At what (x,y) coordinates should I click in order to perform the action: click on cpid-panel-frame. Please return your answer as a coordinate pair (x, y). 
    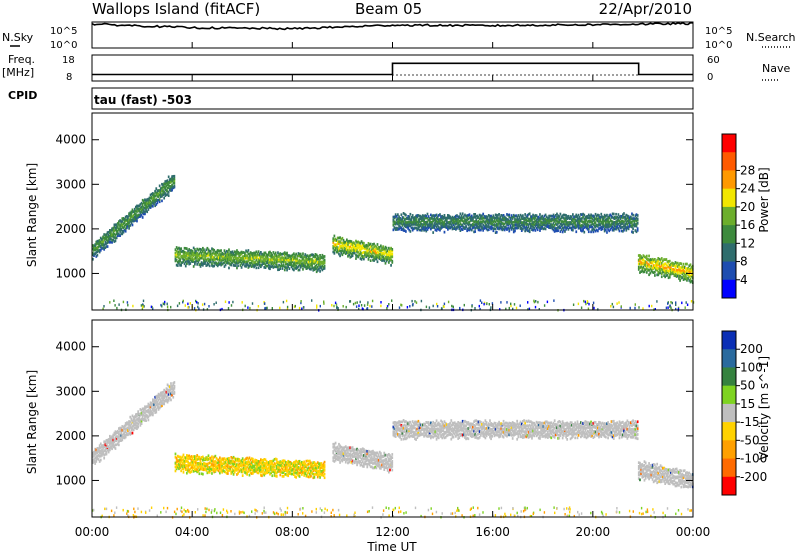
    Looking at the image, I should click on (392, 98).